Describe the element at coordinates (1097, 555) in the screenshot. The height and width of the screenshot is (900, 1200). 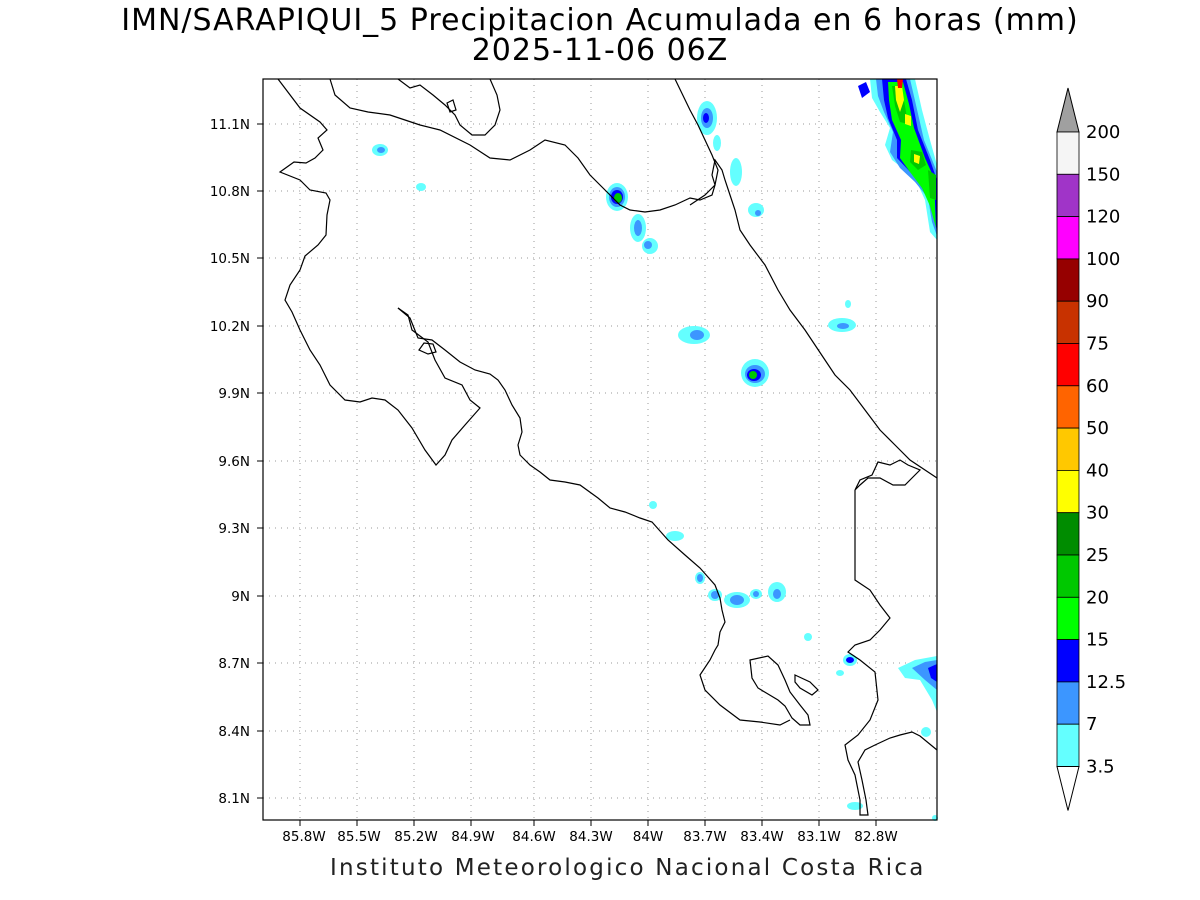
I see `colorbar-label: 25` at that location.